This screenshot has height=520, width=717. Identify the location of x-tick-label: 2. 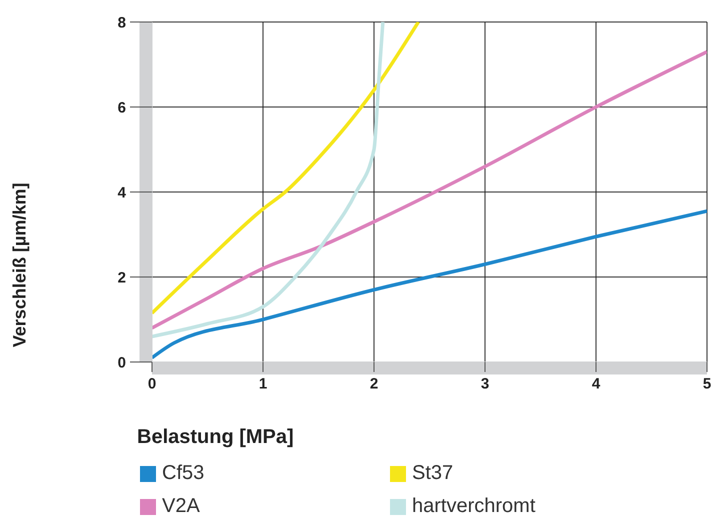
(374, 384).